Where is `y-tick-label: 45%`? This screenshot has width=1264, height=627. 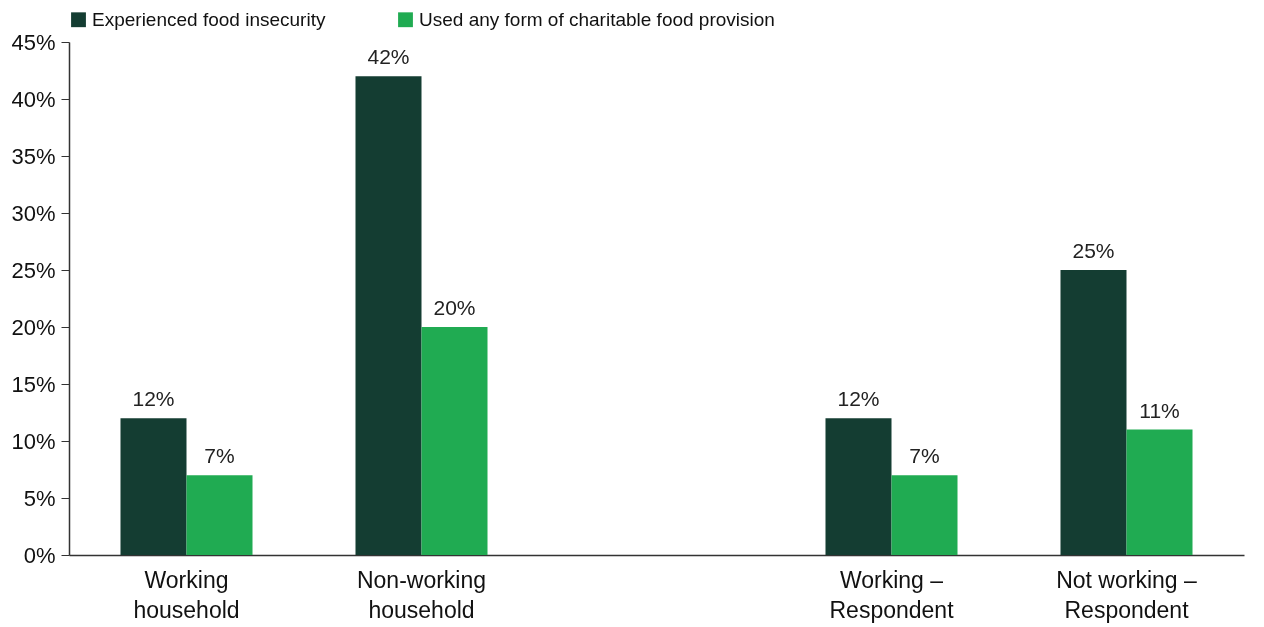 y-tick-label: 45% is located at coordinates (33, 42).